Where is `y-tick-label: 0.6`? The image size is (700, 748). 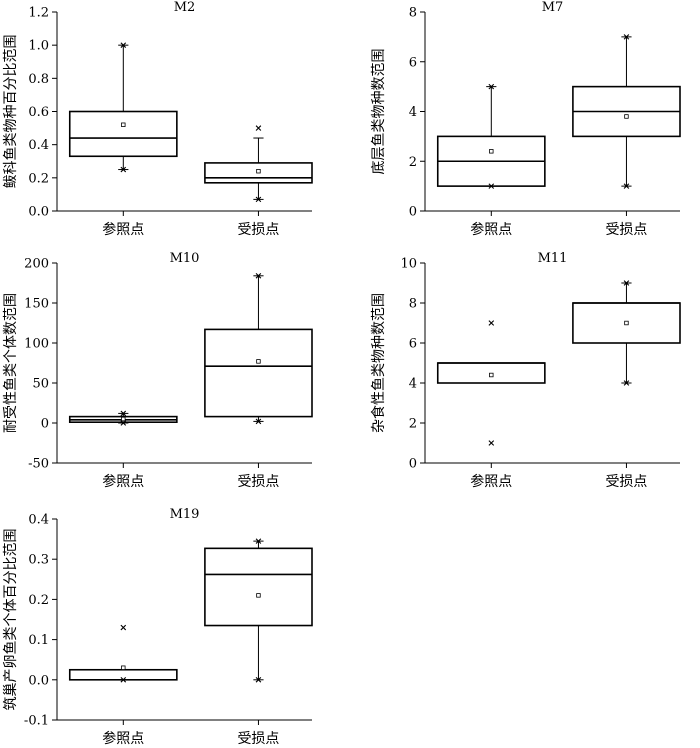 y-tick-label: 0.6 is located at coordinates (38, 112).